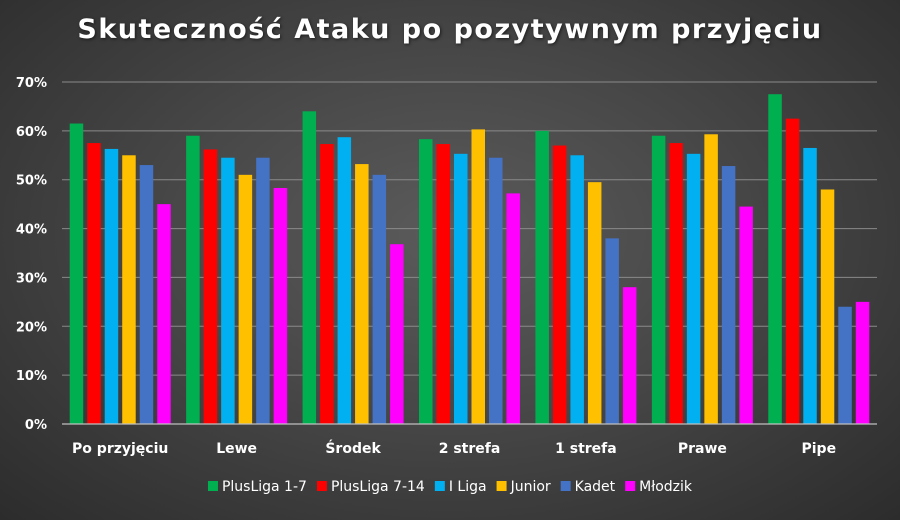  What do you see at coordinates (468, 487) in the screenshot?
I see `legend-label: I Liga` at bounding box center [468, 487].